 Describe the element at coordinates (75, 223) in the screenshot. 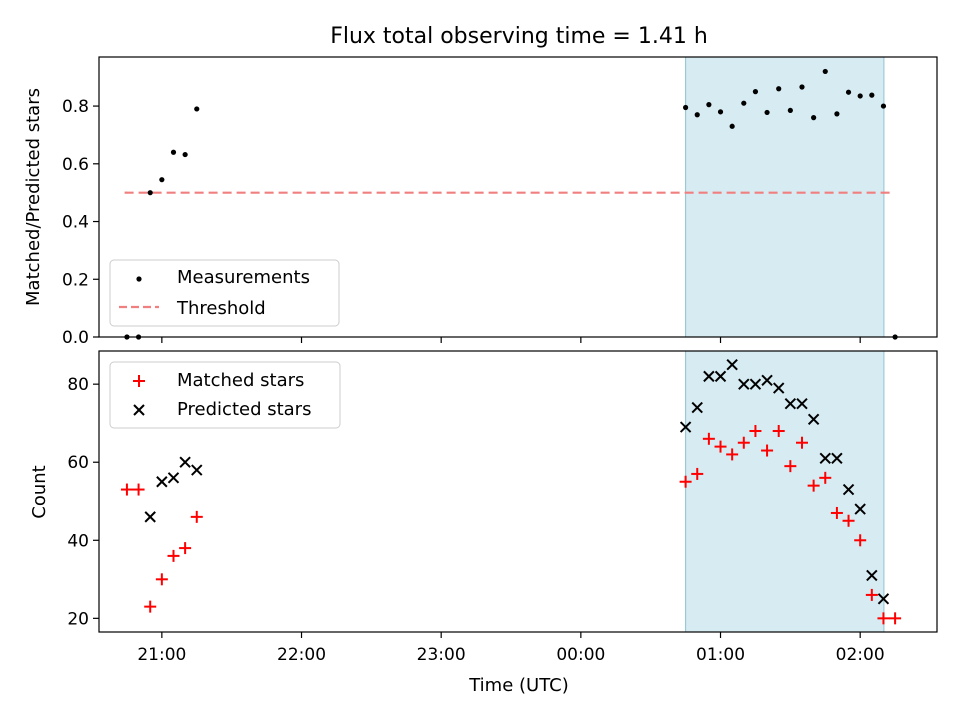

I see `top-y-tick-label: 0.4` at that location.